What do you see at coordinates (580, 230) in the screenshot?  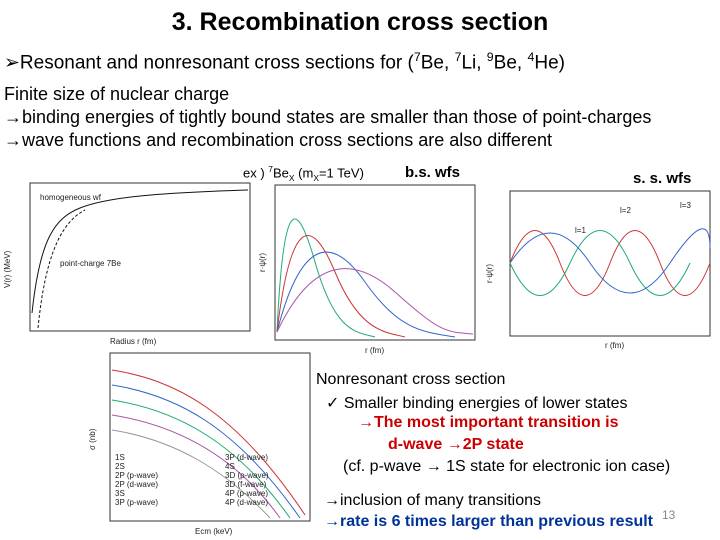 I see `annotation: l=1` at bounding box center [580, 230].